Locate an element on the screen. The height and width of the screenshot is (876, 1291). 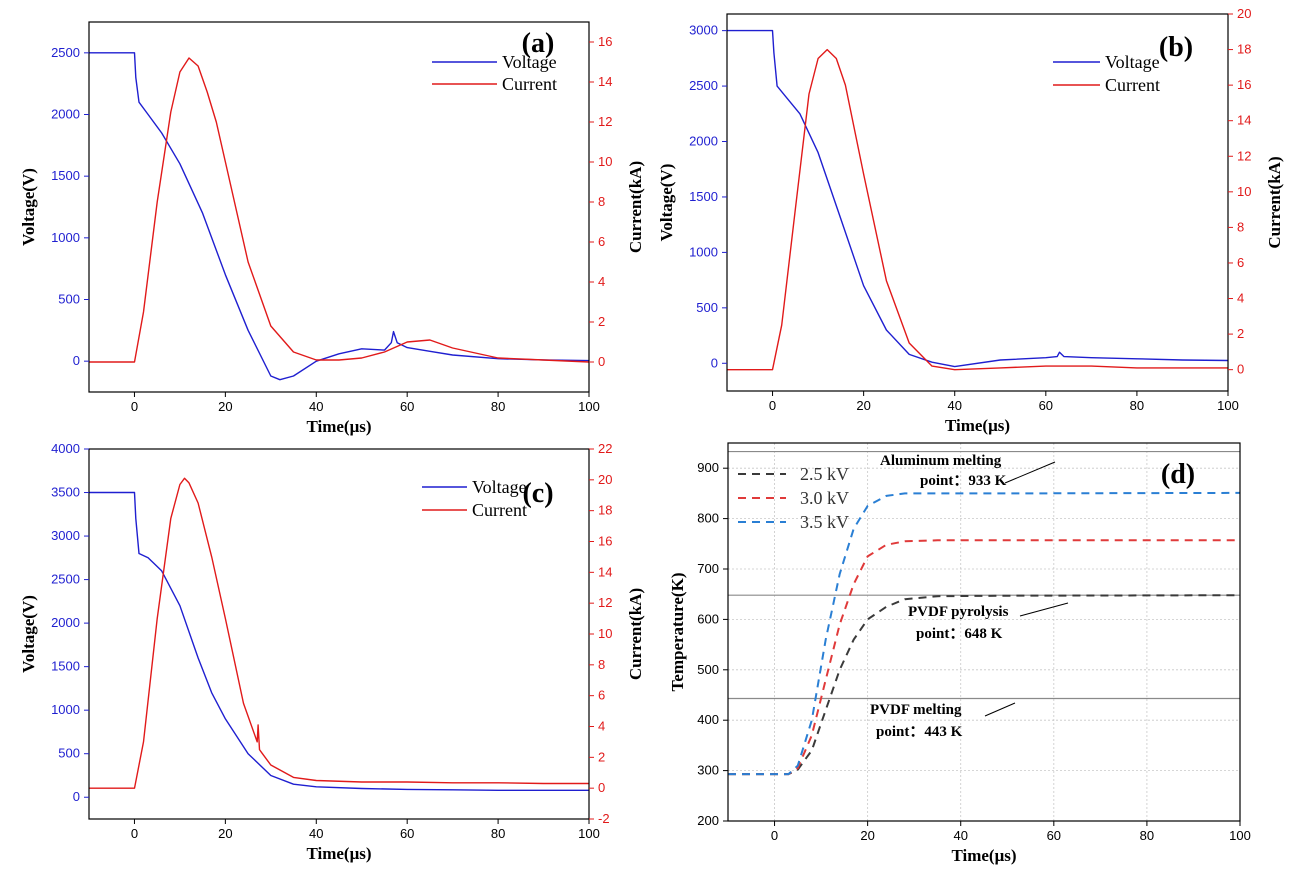
reference-label: Aluminum melting is located at coordinates (941, 461).